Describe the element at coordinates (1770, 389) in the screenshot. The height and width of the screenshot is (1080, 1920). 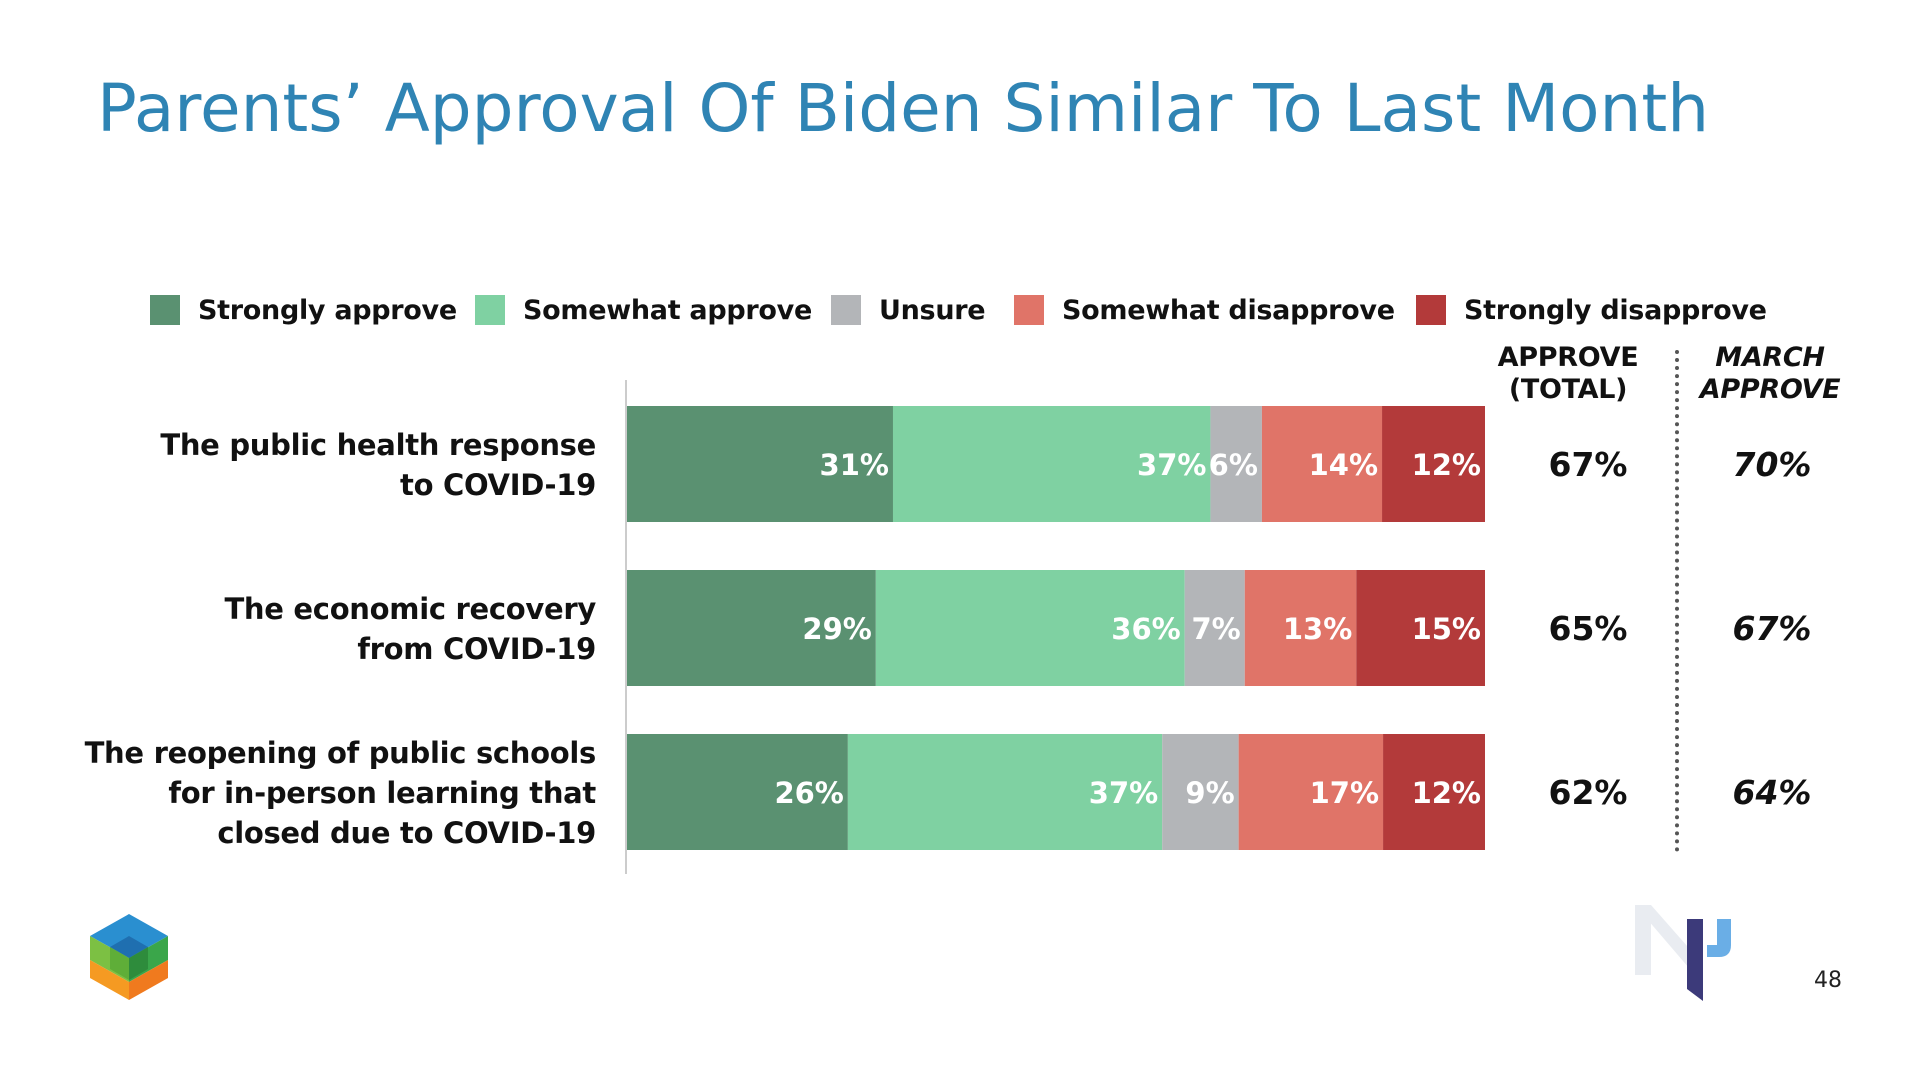
I see `march-approve-header-line2: APPROVE` at that location.